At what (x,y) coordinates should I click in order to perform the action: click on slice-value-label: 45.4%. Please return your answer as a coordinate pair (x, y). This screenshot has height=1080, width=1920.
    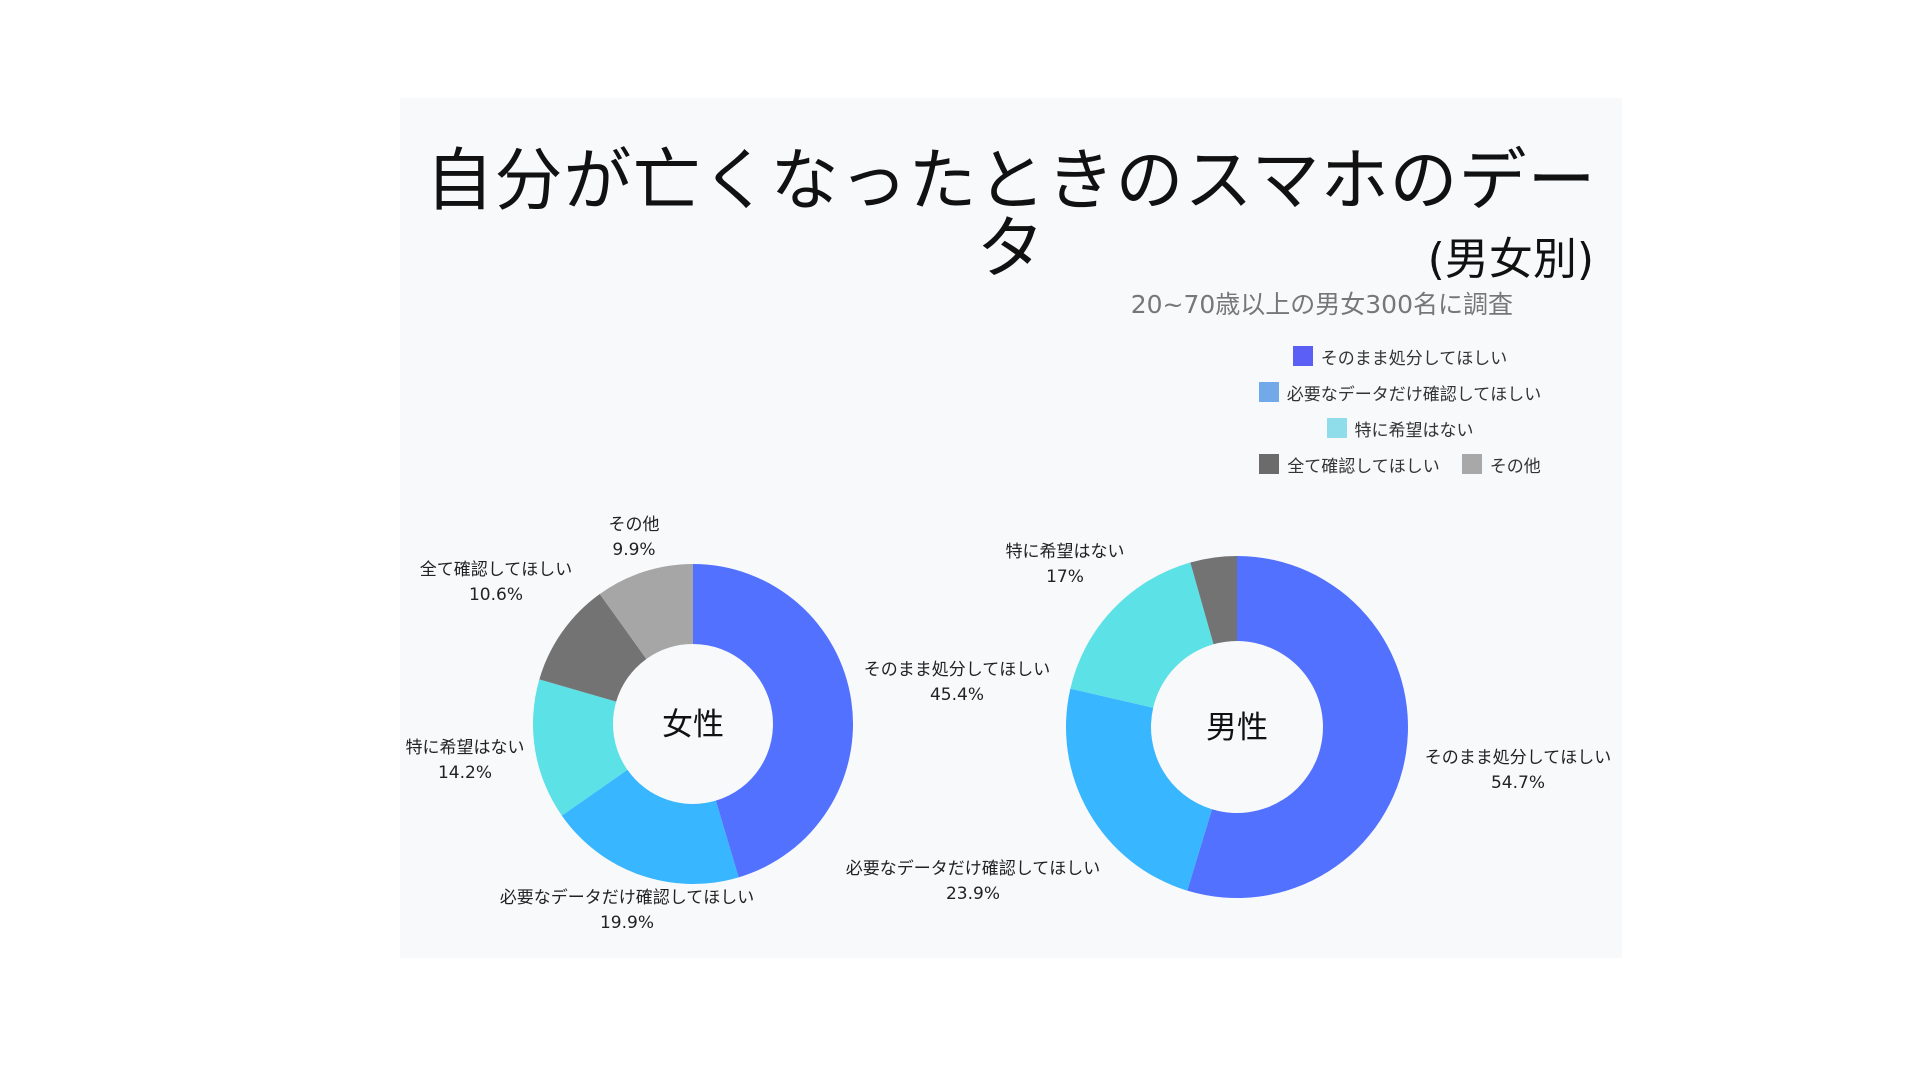
    Looking at the image, I should click on (957, 695).